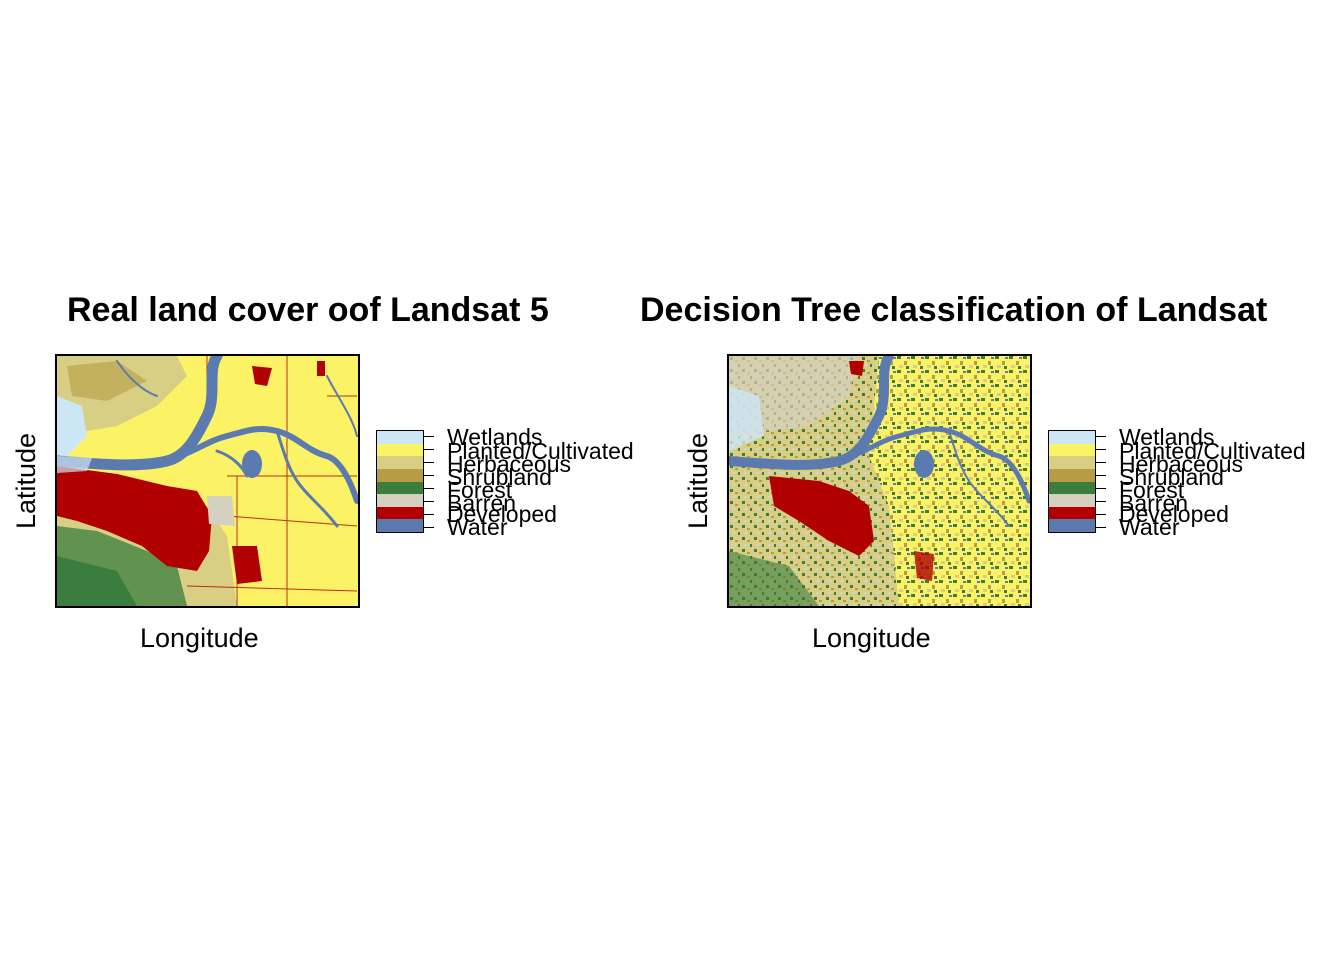 The height and width of the screenshot is (960, 1344). Describe the element at coordinates (308, 310) in the screenshot. I see `map-title: Real land cover oof Landsat 5` at that location.